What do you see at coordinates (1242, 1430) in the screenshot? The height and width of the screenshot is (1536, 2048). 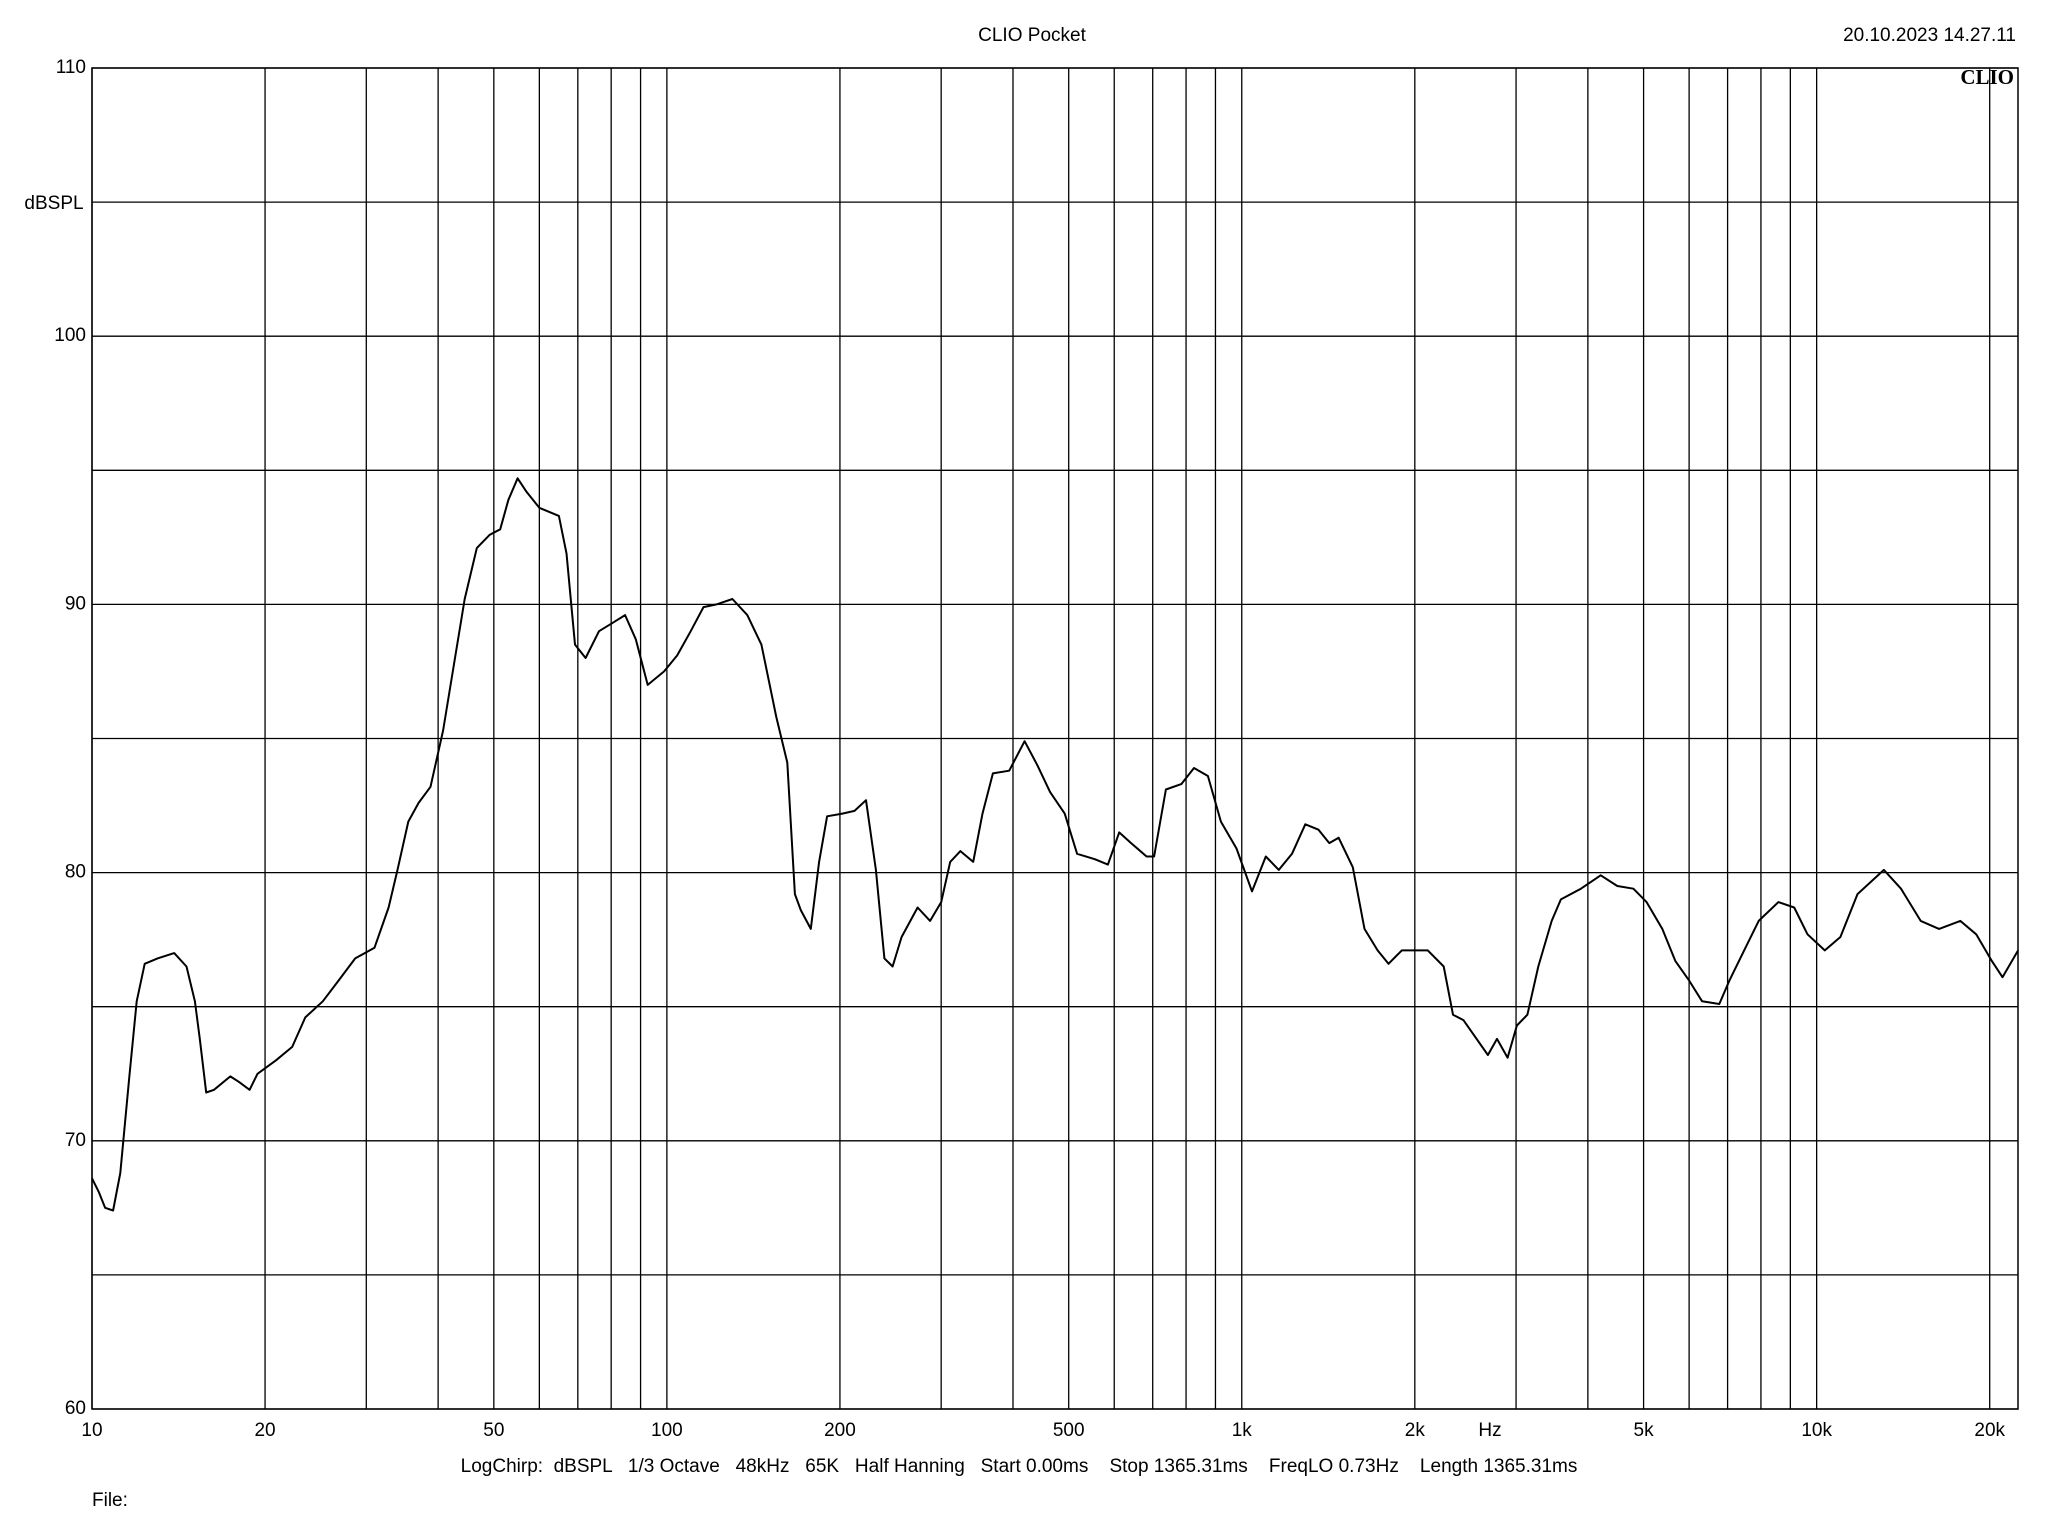 I see `x-tick-label: 1k` at bounding box center [1242, 1430].